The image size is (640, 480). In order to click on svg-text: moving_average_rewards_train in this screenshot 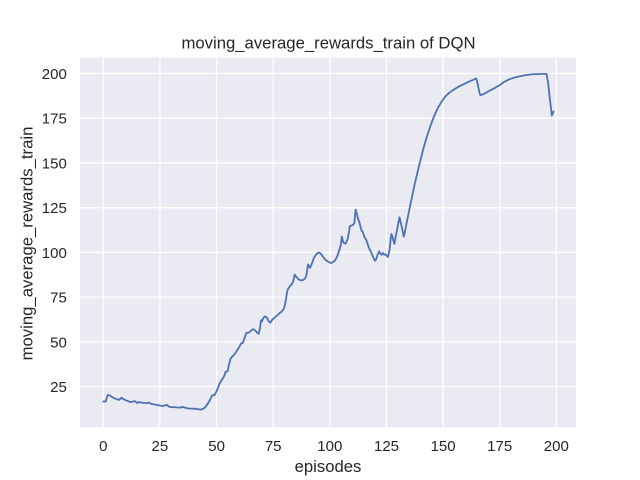, I will do `click(26, 244)`.